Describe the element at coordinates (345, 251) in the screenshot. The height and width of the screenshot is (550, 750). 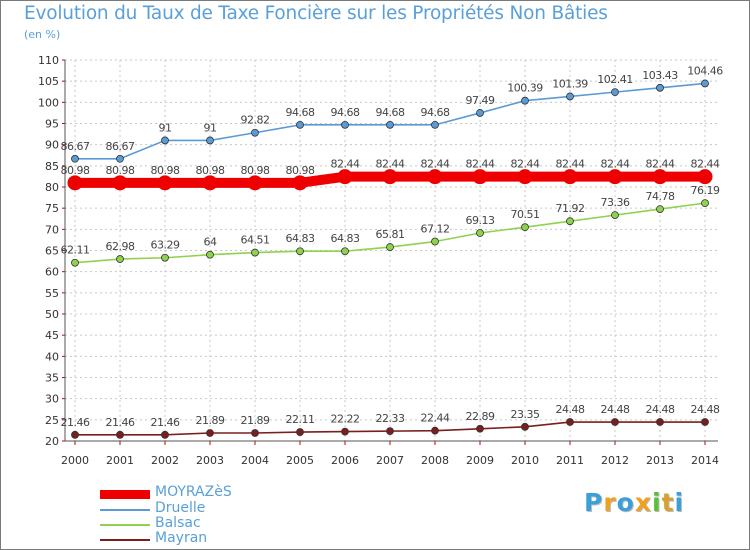
I see `point-balsac-2006` at that location.